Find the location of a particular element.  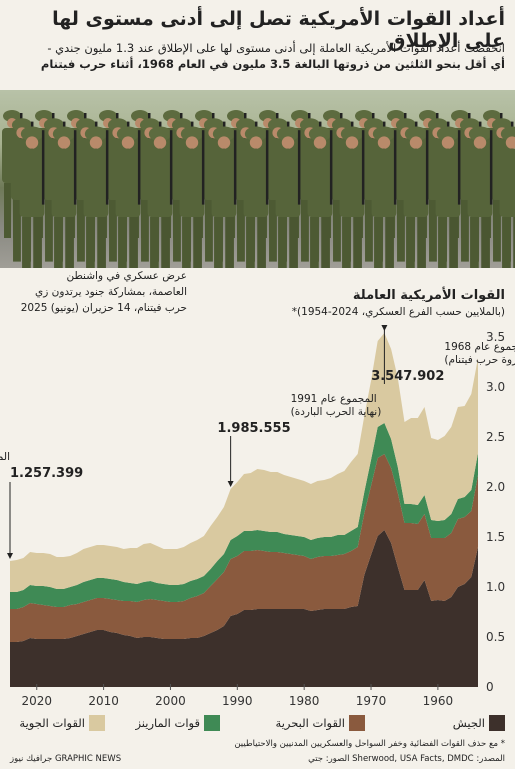

annotation-label: (نهاية الحرب الباردة) is located at coordinates (336, 412).